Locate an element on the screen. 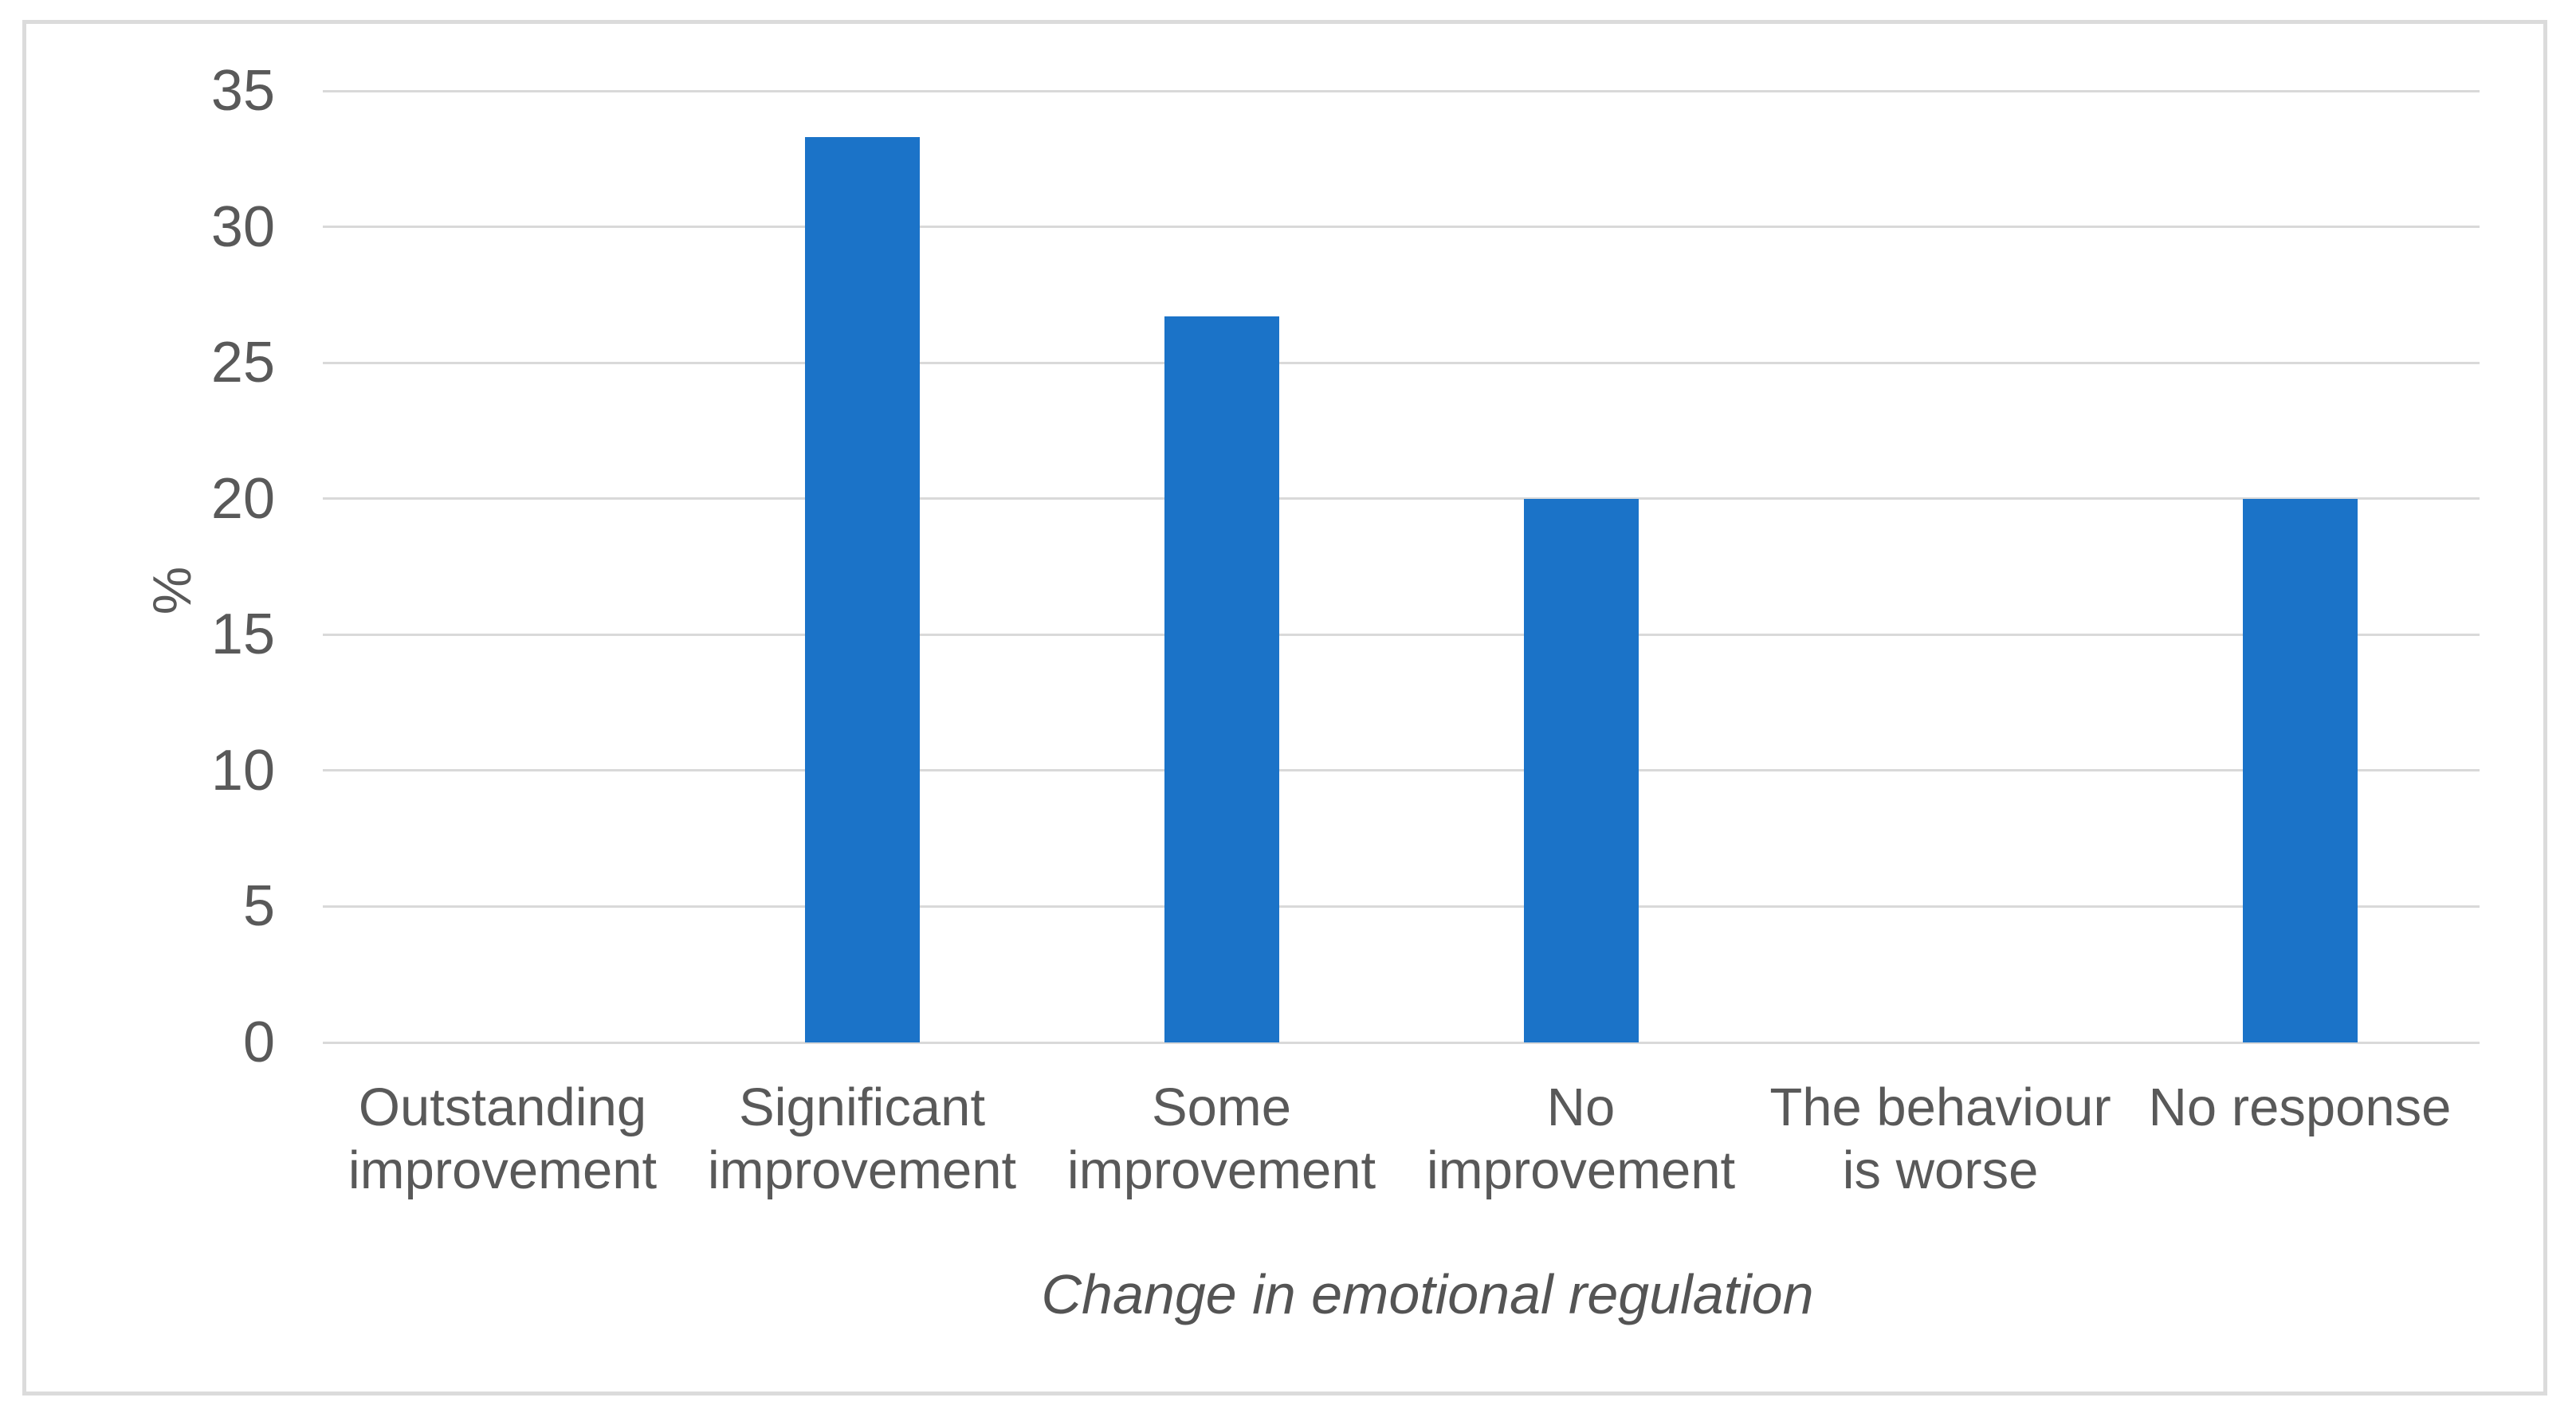 Image resolution: width=2576 pixels, height=1421 pixels. y-tick-label-10: 10 is located at coordinates (242, 770).